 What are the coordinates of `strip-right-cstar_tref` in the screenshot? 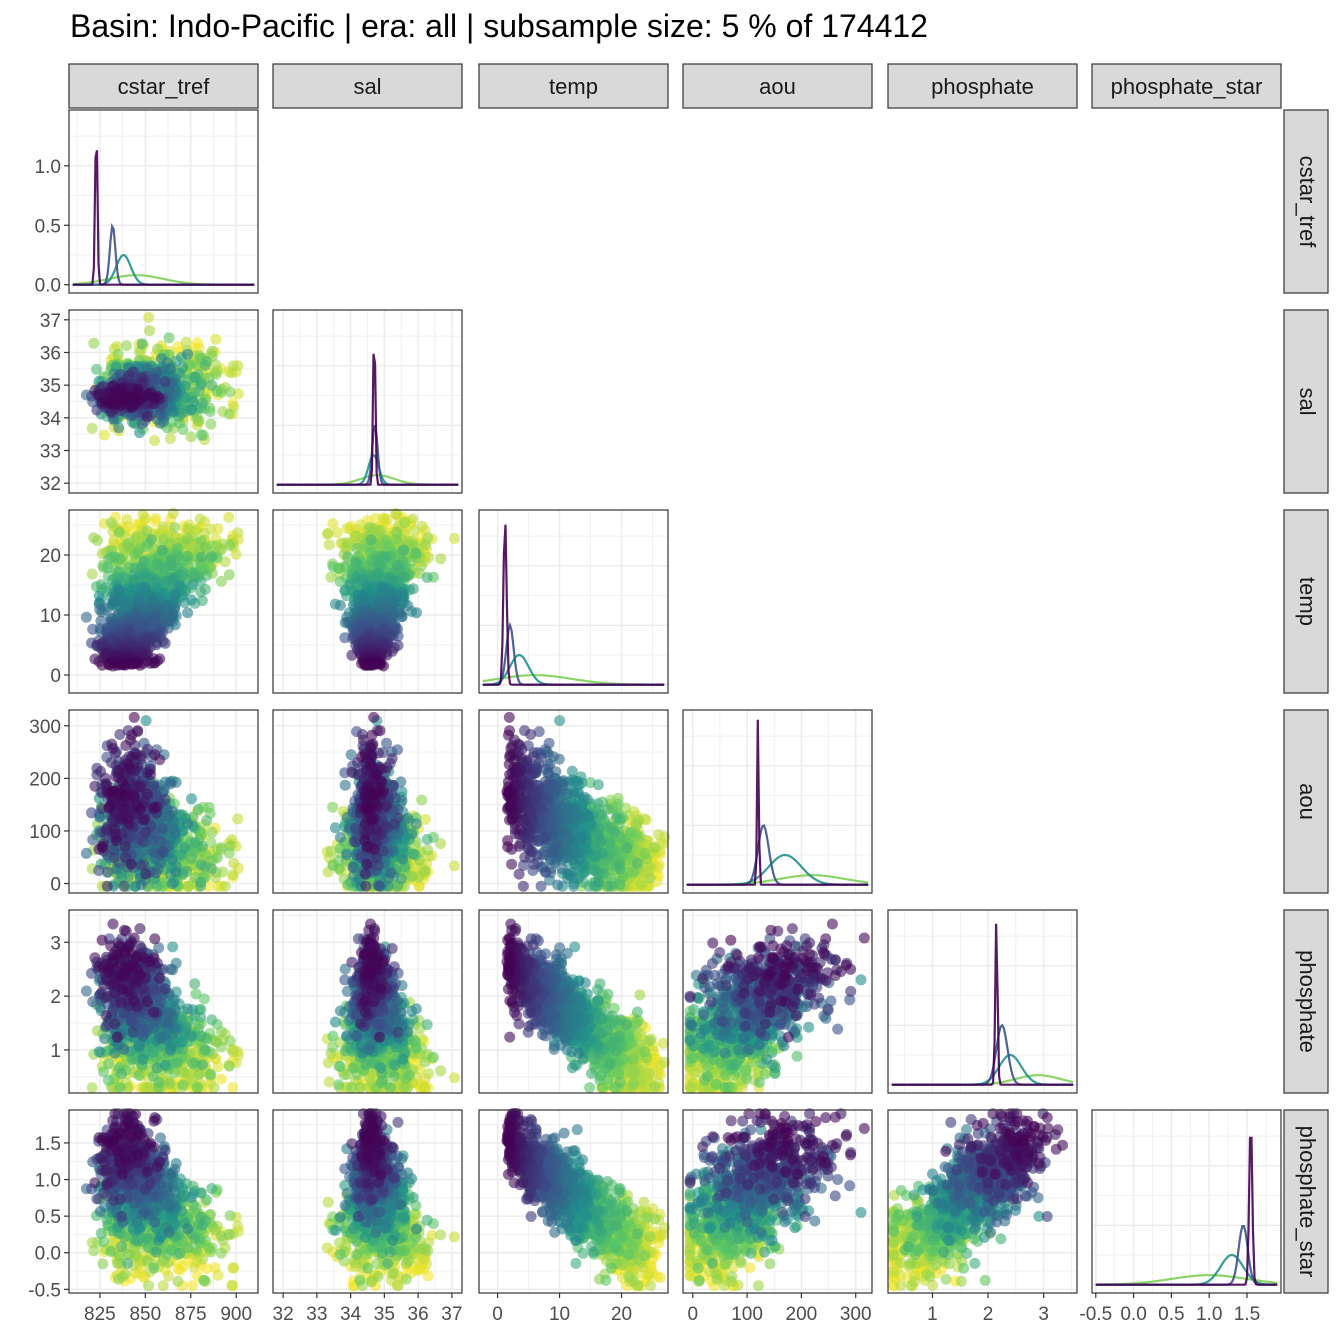 It's located at (1306, 201).